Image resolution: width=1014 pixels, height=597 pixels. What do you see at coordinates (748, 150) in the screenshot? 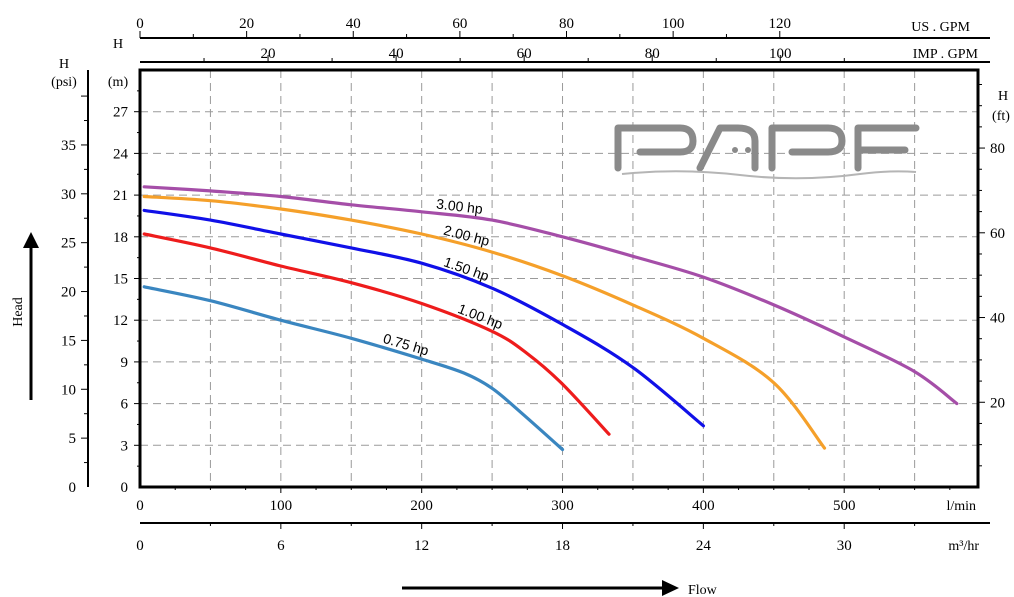
I see `logo-dot-right` at bounding box center [748, 150].